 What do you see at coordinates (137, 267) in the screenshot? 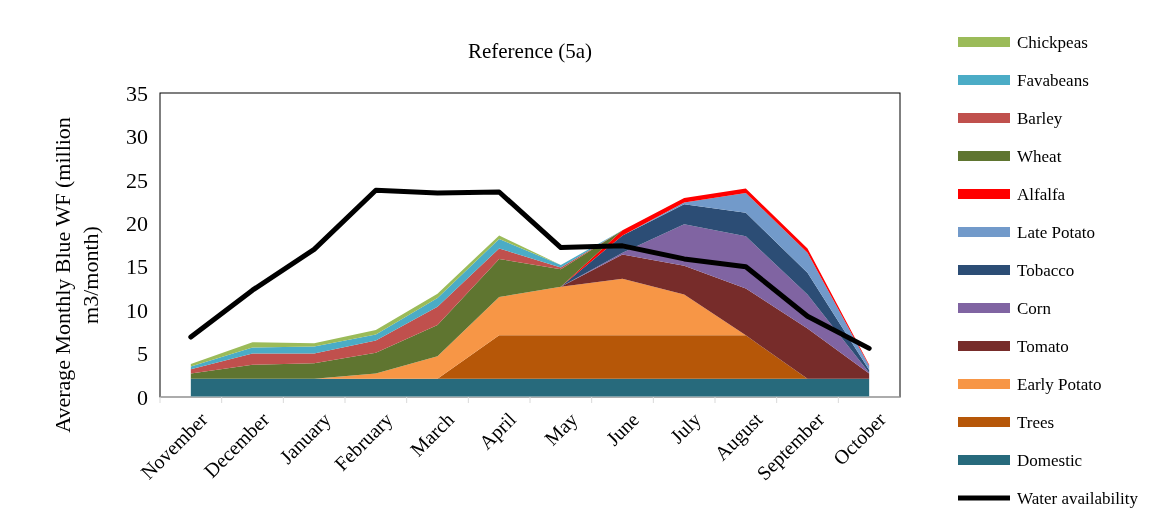
I see `y-tick-label: 15` at bounding box center [137, 267].